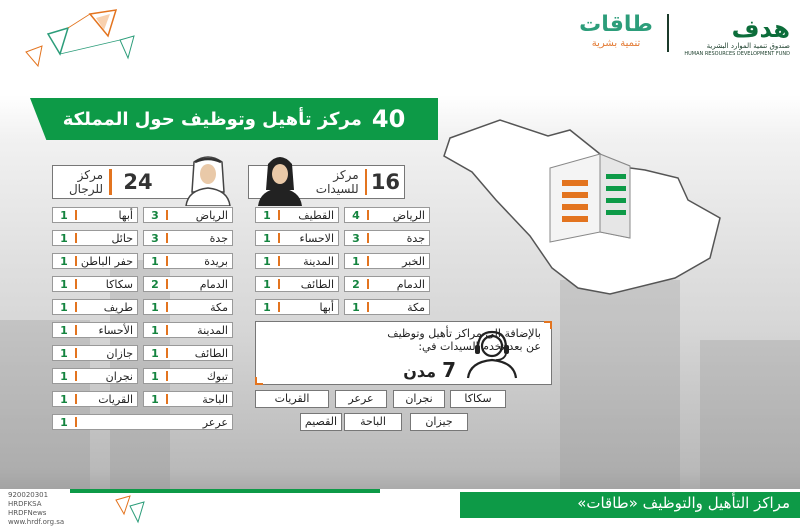 This screenshot has width=800, height=530. Describe the element at coordinates (95, 215) in the screenshot. I see `men-city-row: أبها 1` at that location.